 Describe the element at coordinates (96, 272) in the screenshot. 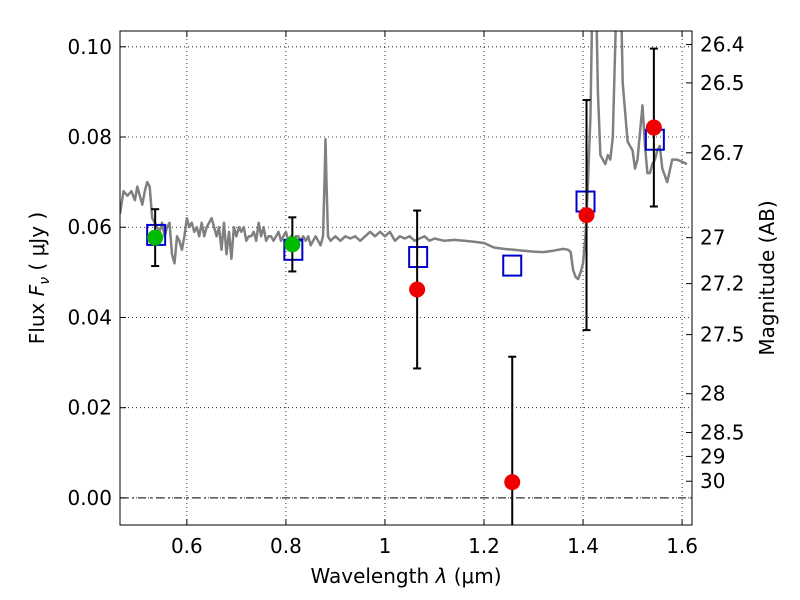

I see `y-axis-ticks: 0.00 0.02 0.04 0.06 0.08 0.10` at that location.